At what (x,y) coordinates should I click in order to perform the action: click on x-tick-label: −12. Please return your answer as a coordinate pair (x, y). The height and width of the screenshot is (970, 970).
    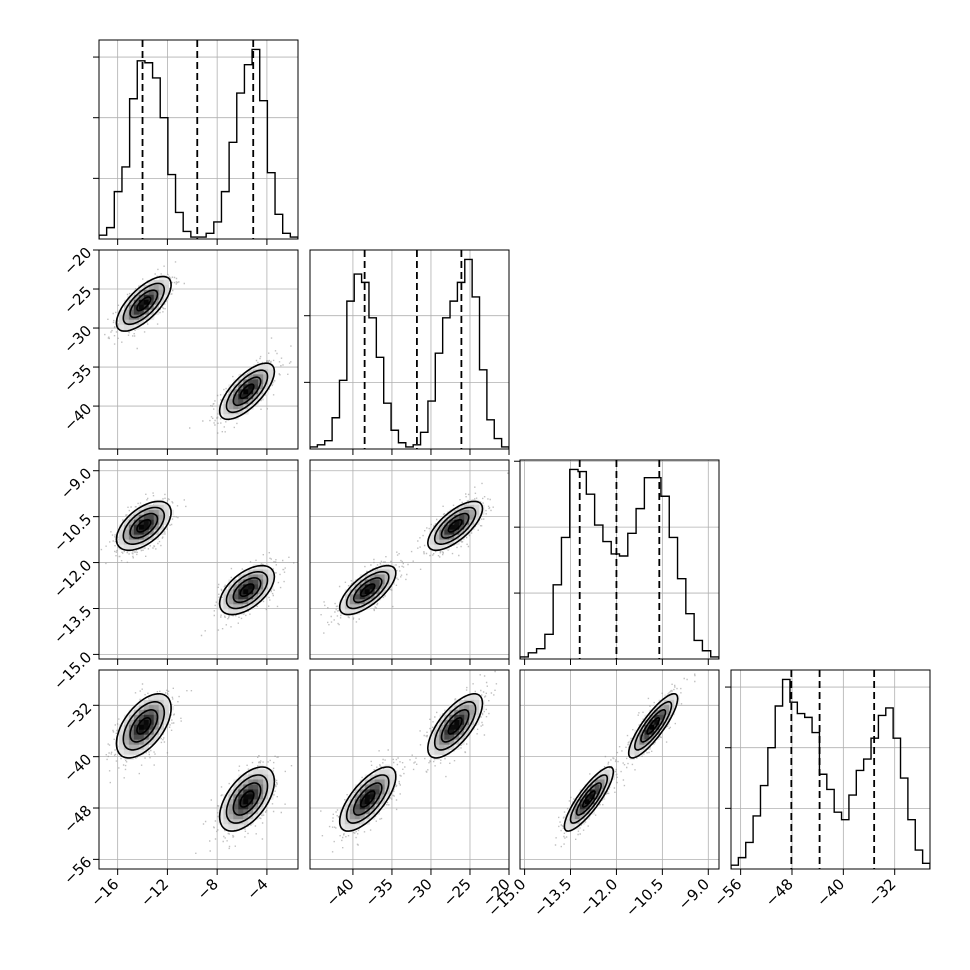
    Looking at the image, I should click on (154, 892).